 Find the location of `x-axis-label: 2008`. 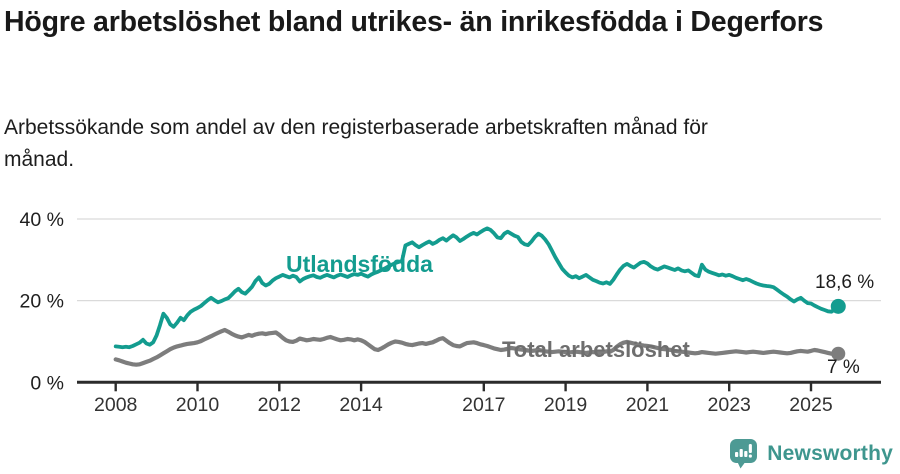

x-axis-label: 2008 is located at coordinates (115, 405).